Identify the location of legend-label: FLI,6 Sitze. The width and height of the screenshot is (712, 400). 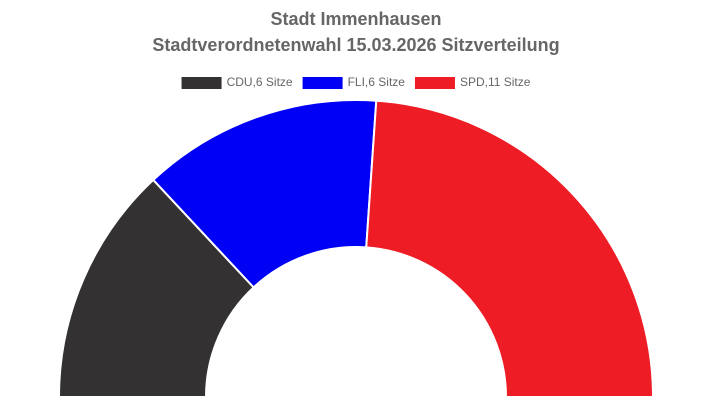
(377, 82).